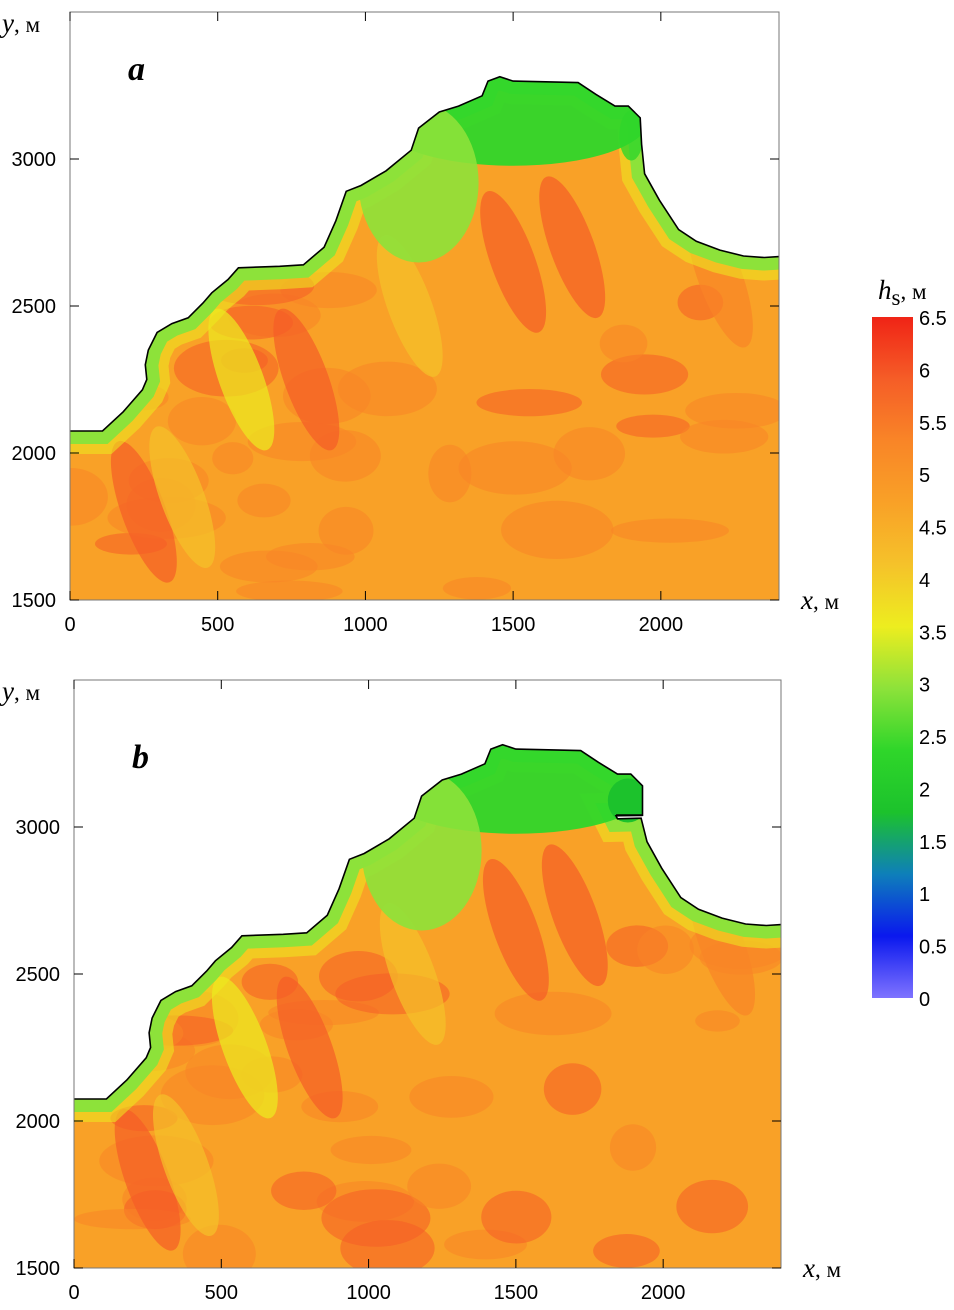 The width and height of the screenshot is (954, 1310). What do you see at coordinates (924, 371) in the screenshot?
I see `colorbar-tick-label: 6` at bounding box center [924, 371].